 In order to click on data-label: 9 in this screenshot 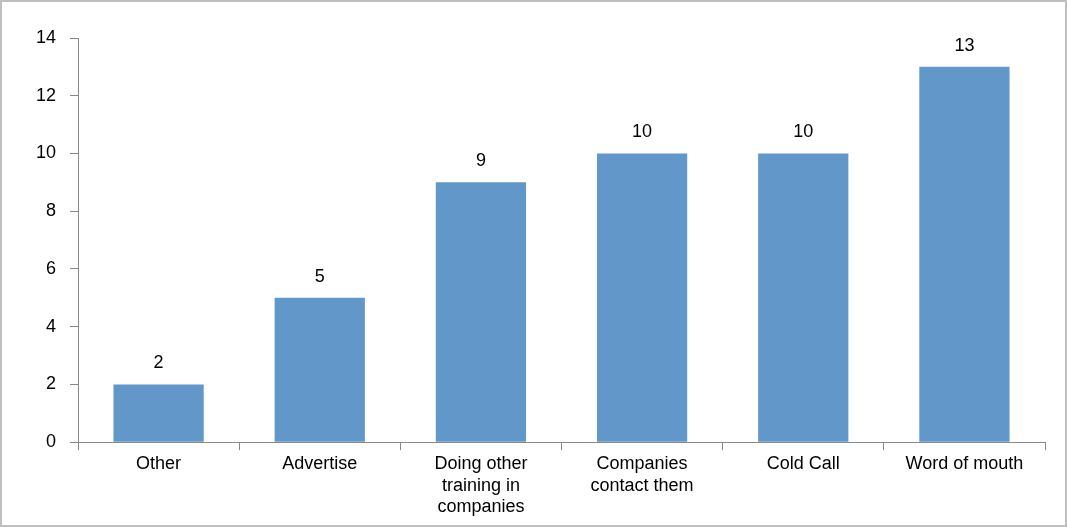, I will do `click(480, 160)`.